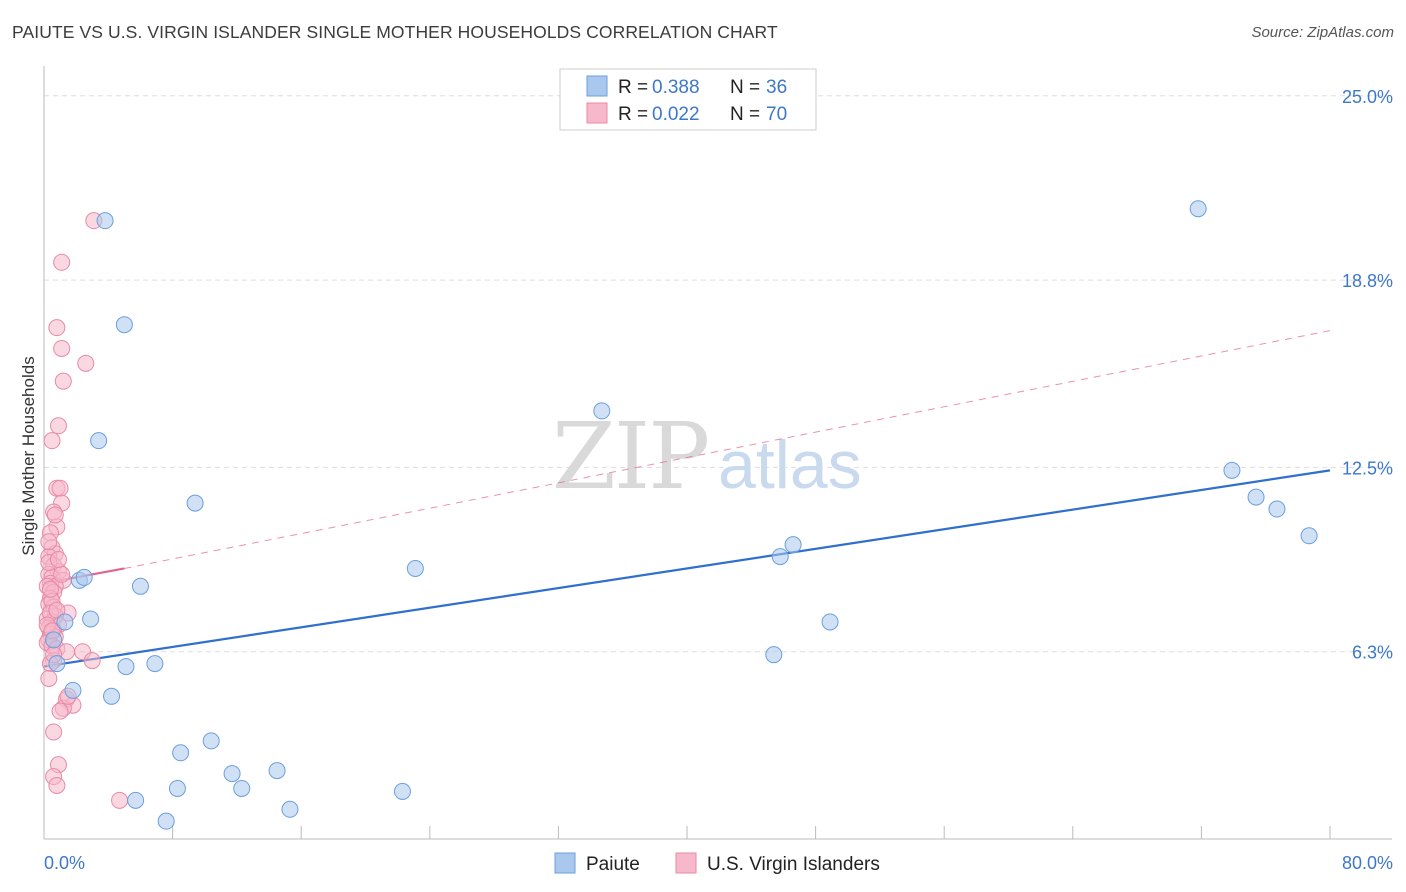  Describe the element at coordinates (1367, 97) in the screenshot. I see `y-tick-label-3: 25.0%` at that location.